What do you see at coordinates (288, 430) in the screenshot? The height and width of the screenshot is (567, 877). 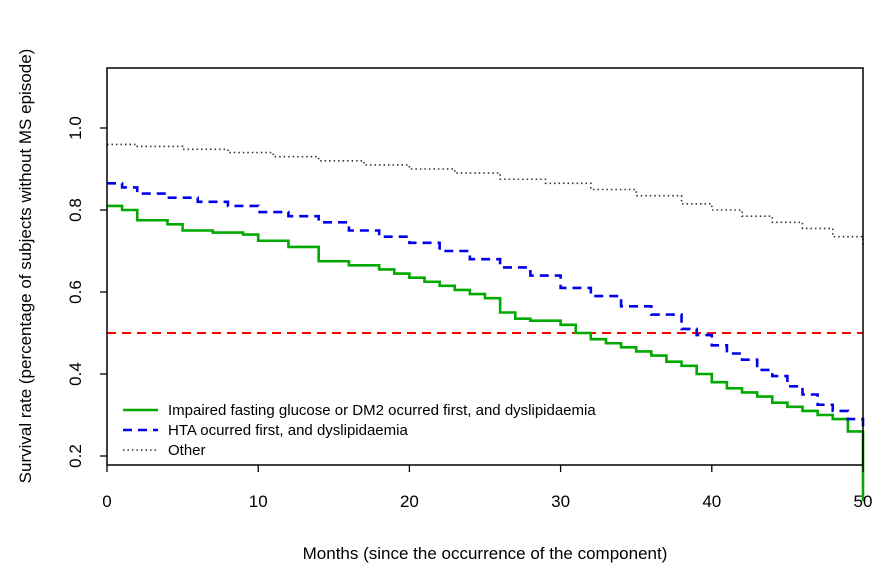 I see `legend-label-2: HTA ocurred first, and dyslipidaemia` at bounding box center [288, 430].